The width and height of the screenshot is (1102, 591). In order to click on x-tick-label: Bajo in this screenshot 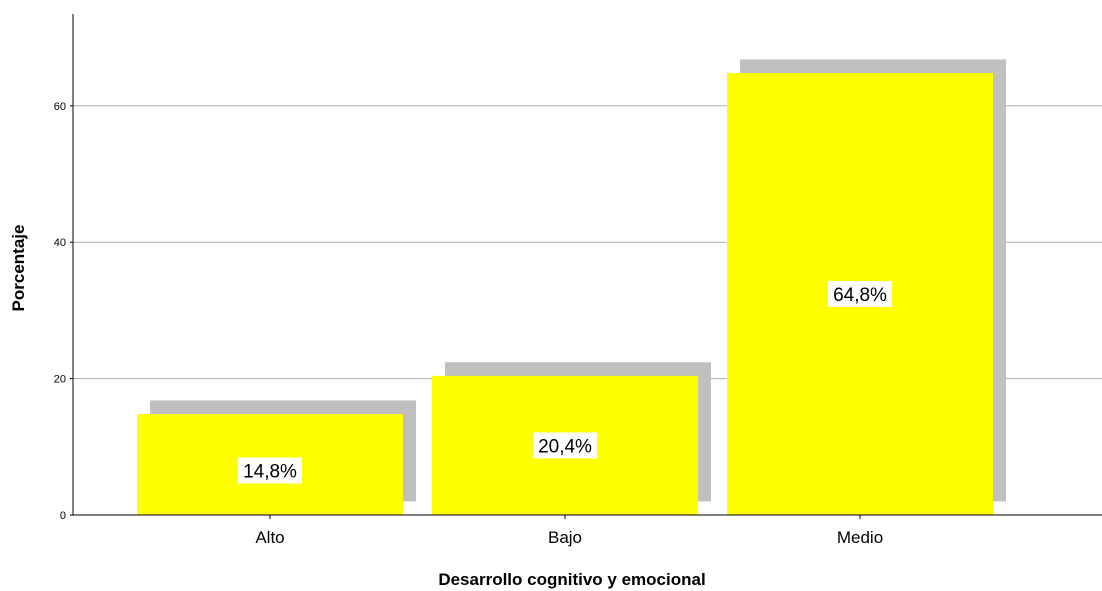, I will do `click(565, 537)`.